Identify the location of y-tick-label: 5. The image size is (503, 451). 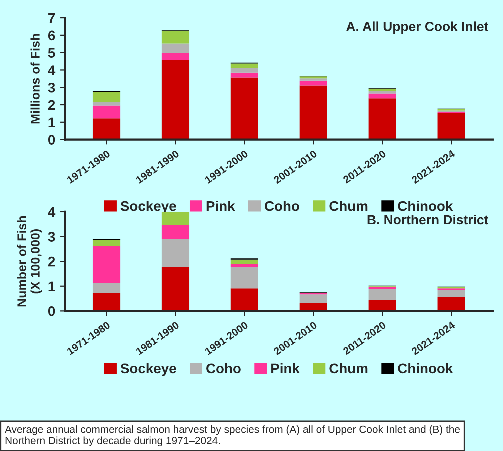
(52, 53).